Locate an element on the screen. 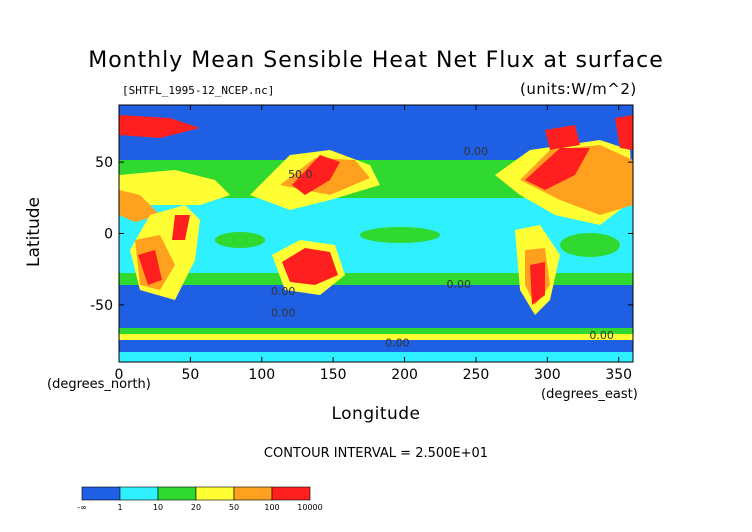 Image resolution: width=752 pixels, height=532 pixels. x-tick-label: 0 is located at coordinates (119, 375).